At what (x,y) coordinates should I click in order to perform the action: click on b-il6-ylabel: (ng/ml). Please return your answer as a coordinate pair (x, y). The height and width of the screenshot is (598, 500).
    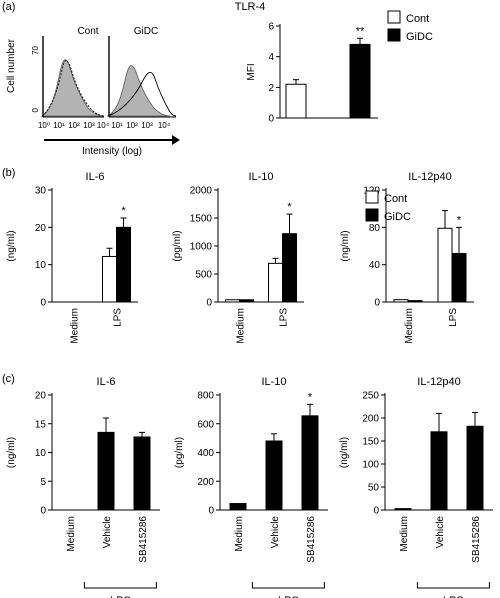
    Looking at the image, I should click on (11, 245).